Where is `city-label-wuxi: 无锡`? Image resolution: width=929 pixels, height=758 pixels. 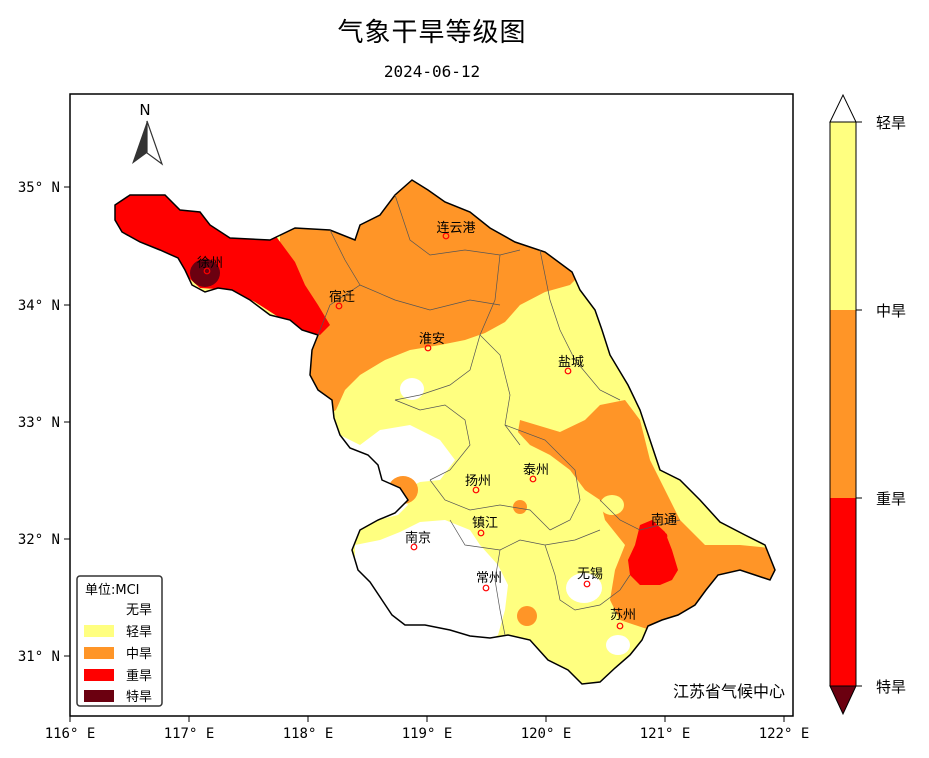 city-label-wuxi: 无锡 is located at coordinates (590, 574).